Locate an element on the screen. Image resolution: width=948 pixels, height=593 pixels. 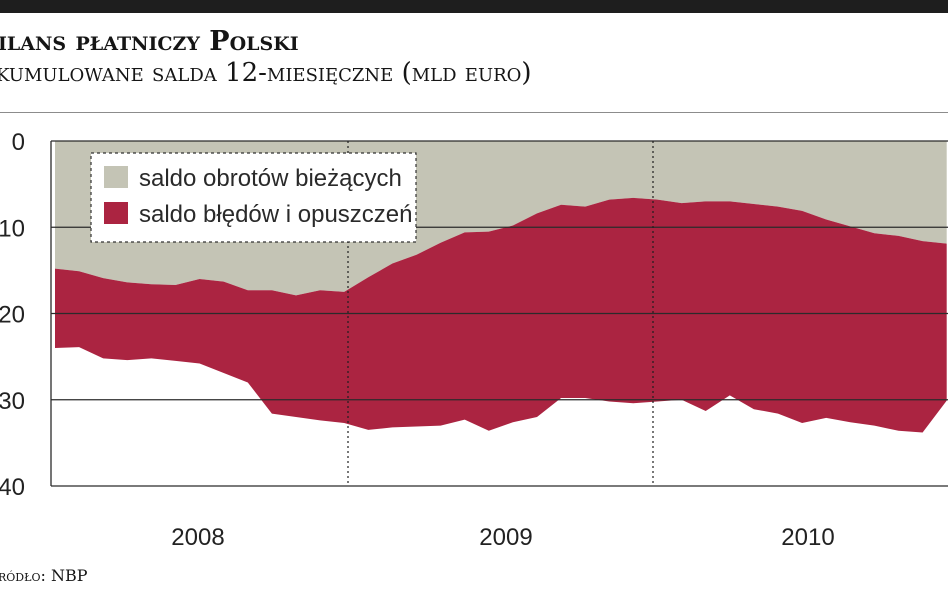
x-tick-2008: 2008 is located at coordinates (197, 537).